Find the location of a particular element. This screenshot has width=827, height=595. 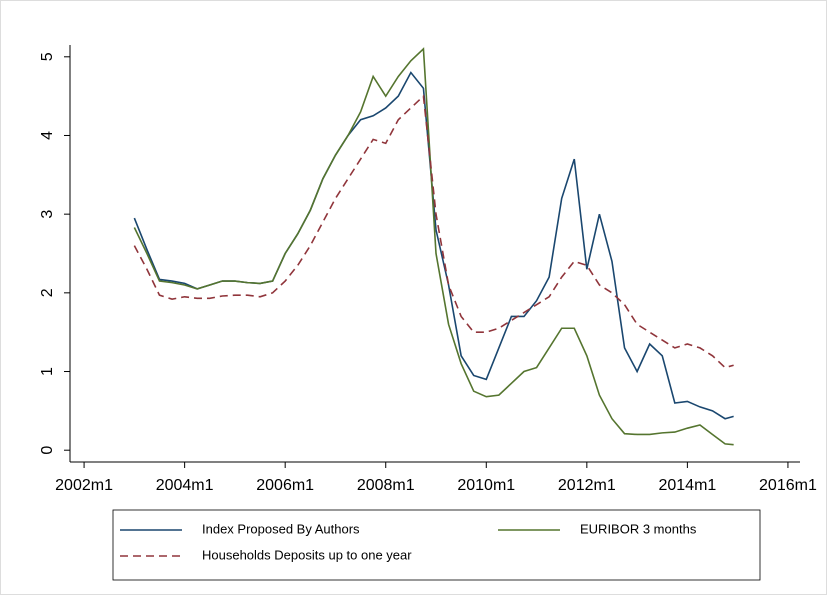

y-tick-label: 1 is located at coordinates (47, 371).